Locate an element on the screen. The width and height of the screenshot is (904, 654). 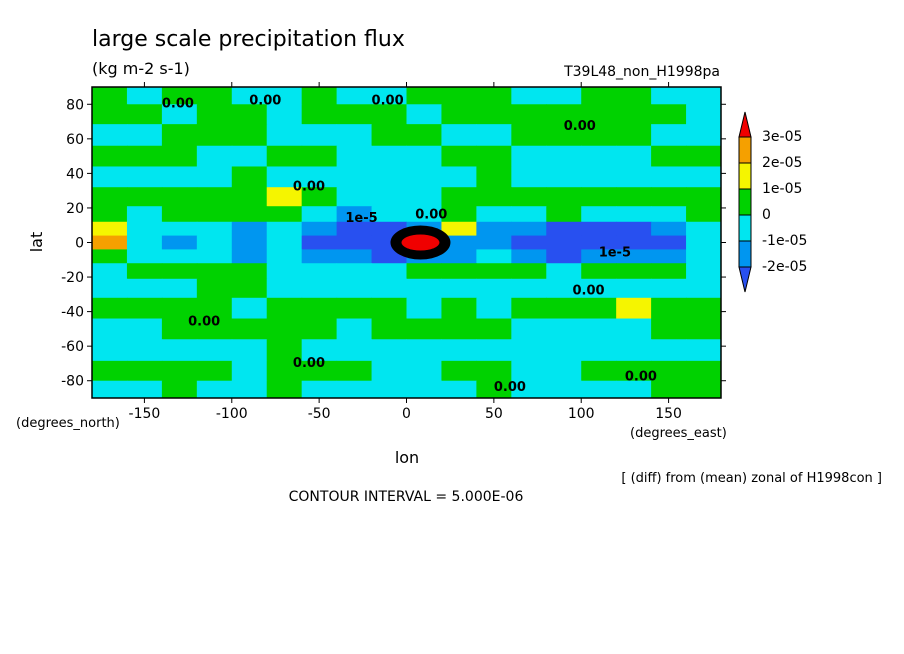
colorbar-bottom-arrow is located at coordinates (745, 279).